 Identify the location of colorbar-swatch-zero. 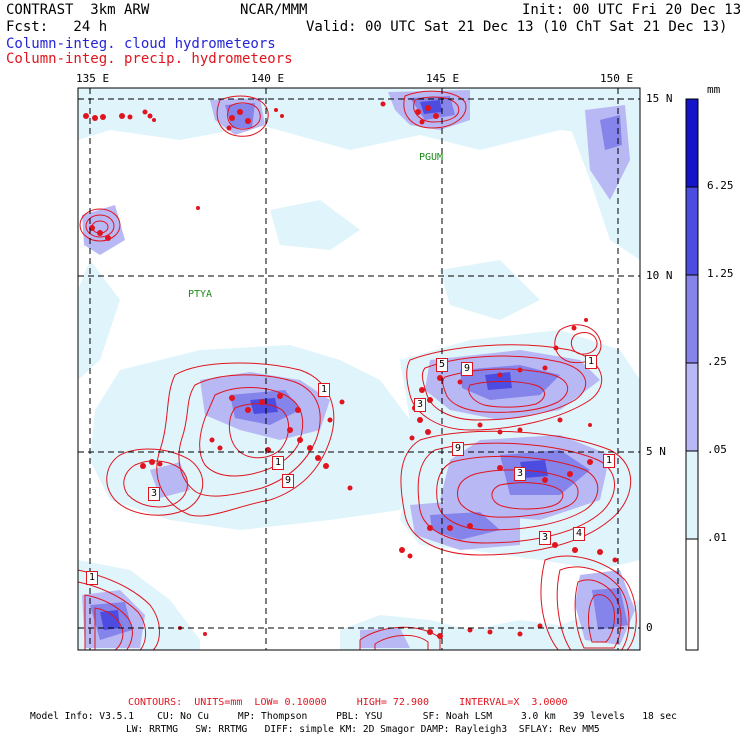
(692, 594).